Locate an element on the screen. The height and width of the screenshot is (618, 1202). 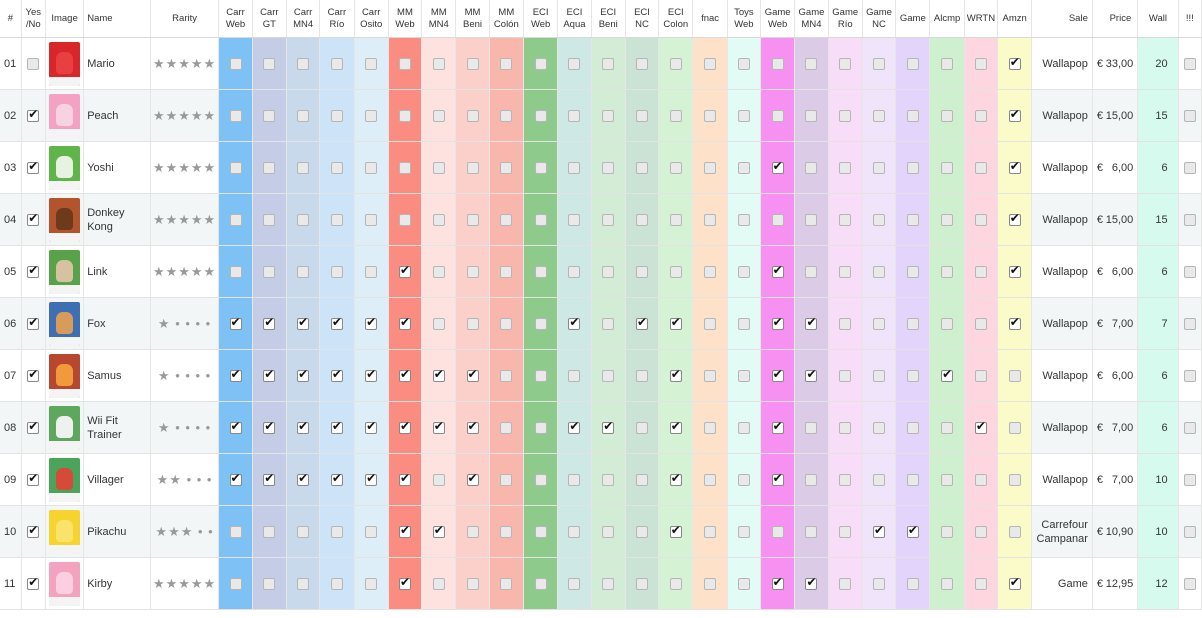
column-header: Wall is located at coordinates (1158, 19).